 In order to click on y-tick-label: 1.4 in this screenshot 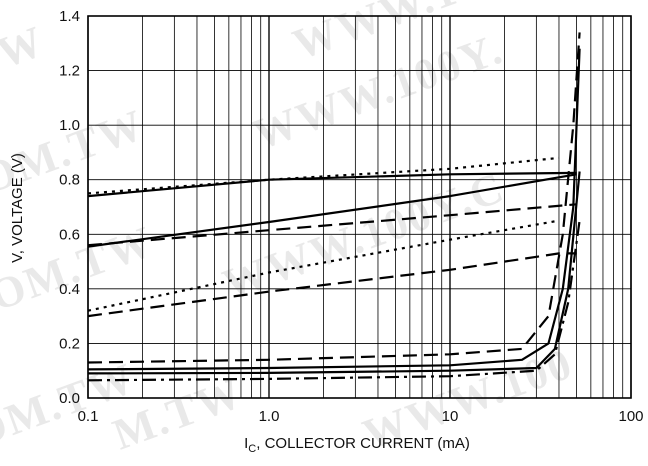, I will do `click(69, 16)`.